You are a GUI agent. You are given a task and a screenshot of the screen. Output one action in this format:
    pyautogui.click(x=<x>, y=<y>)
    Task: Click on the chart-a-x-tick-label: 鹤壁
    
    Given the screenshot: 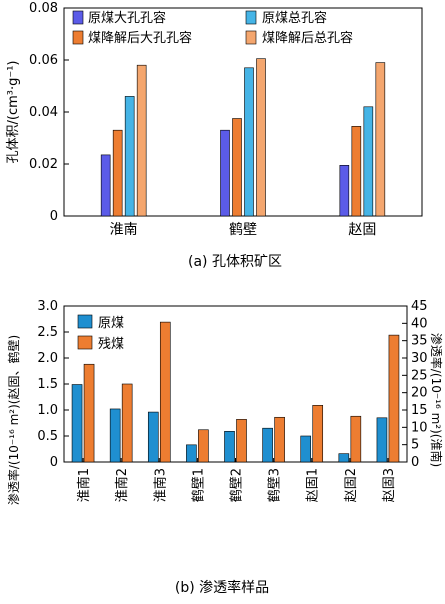 What is the action you would take?
    pyautogui.click(x=243, y=230)
    